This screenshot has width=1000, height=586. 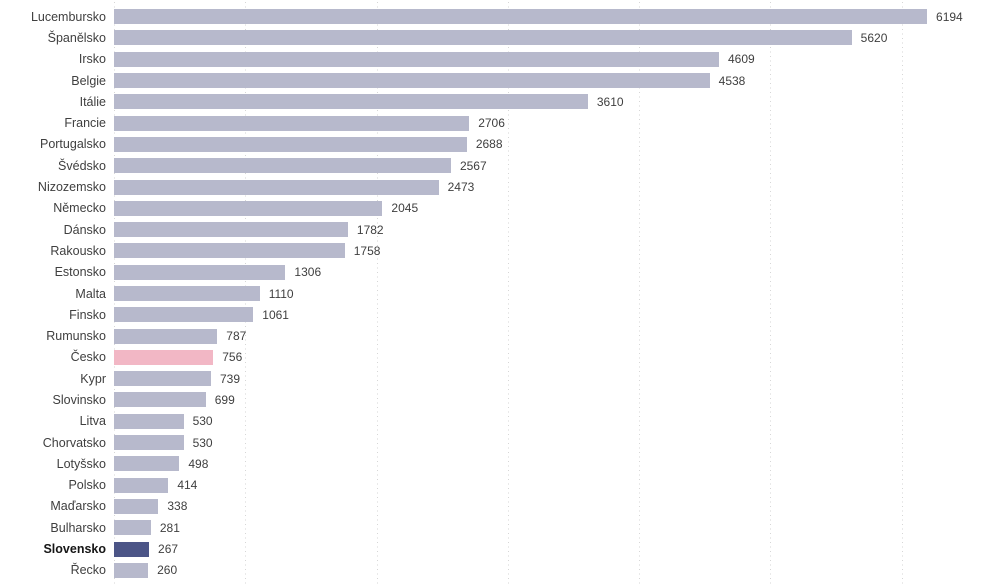 I want to click on category-label: Irsko, so click(x=92, y=59).